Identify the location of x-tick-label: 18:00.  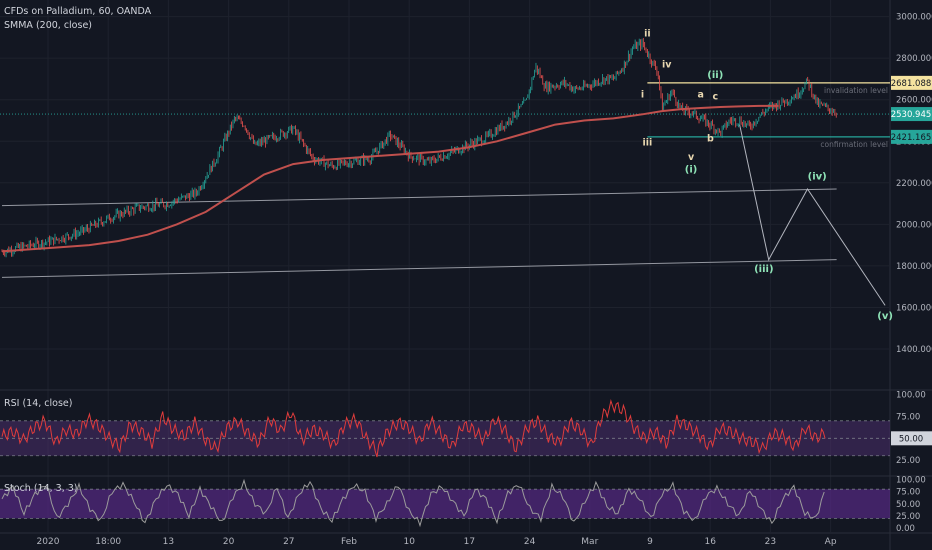
(108, 542).